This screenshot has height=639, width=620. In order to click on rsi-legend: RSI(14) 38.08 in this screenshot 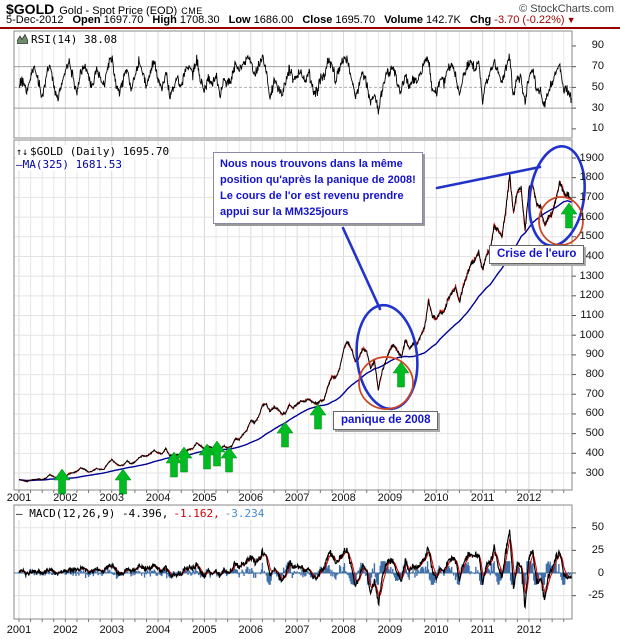, I will do `click(67, 39)`.